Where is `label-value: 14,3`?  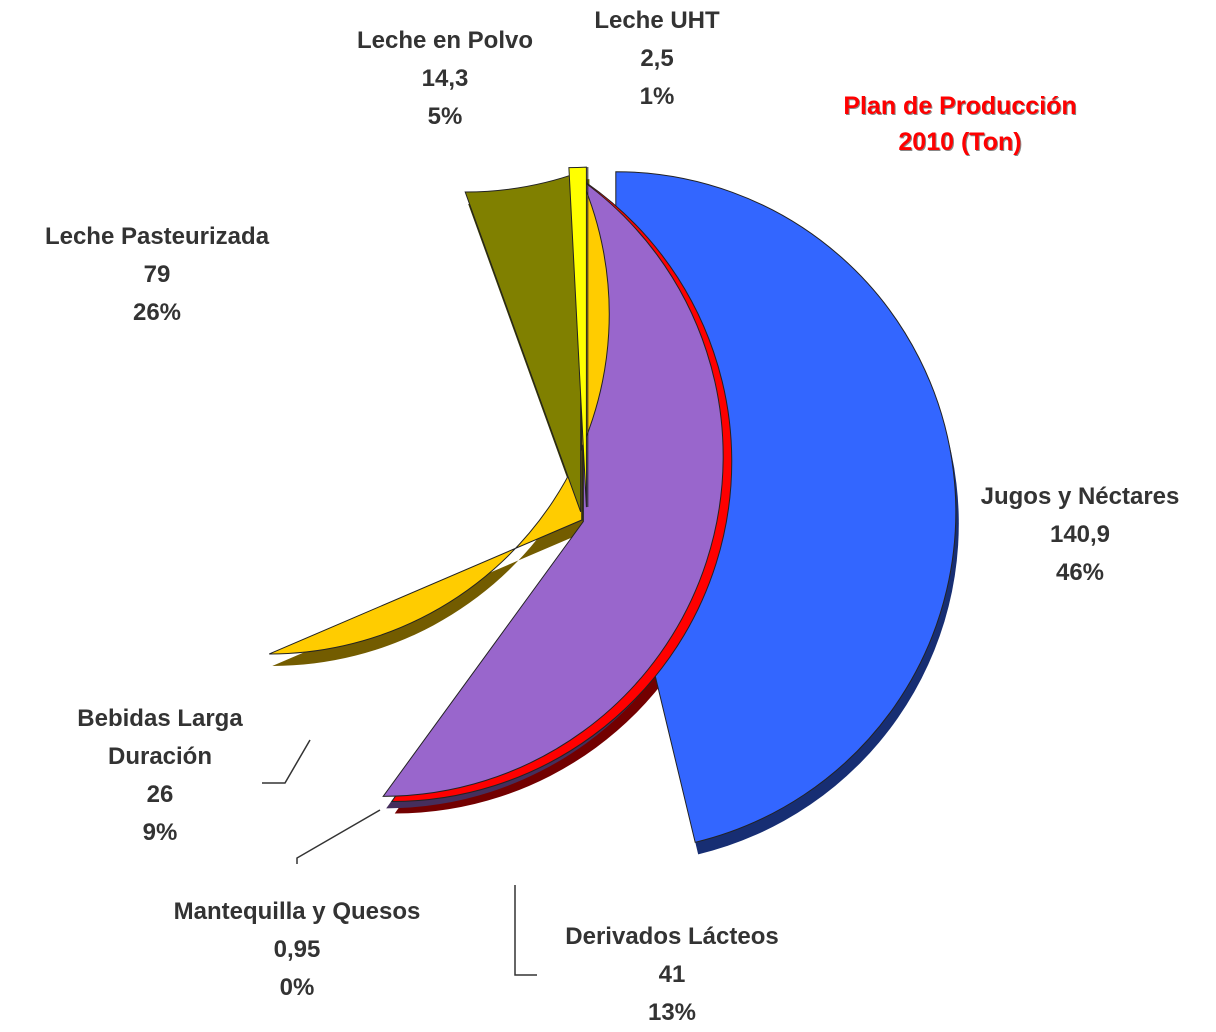 label-value: 14,3 is located at coordinates (445, 78).